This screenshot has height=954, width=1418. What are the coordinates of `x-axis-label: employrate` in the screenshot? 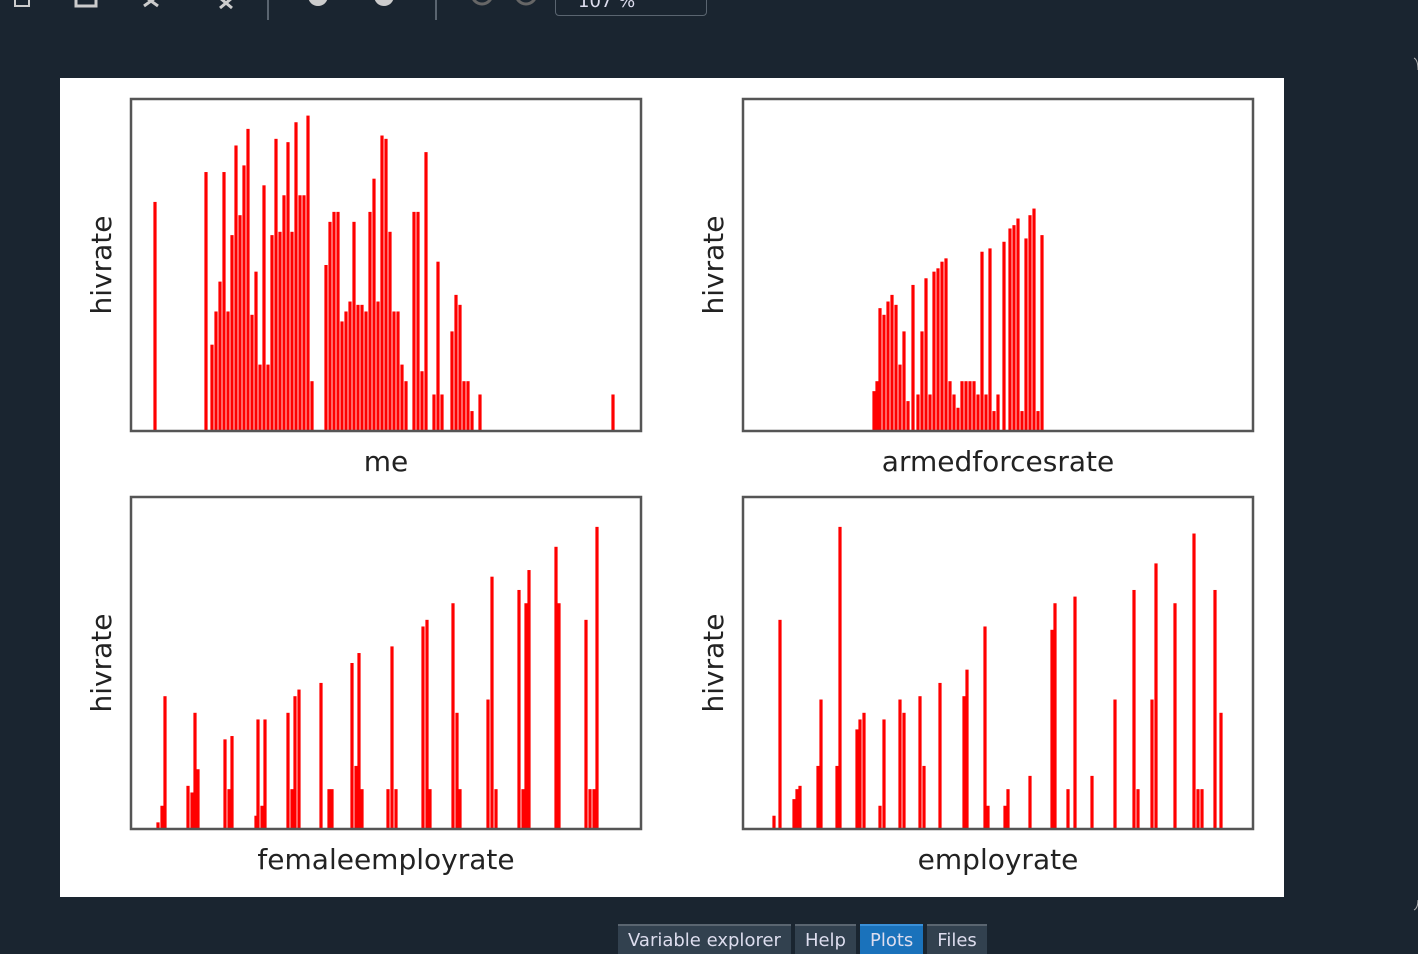 It's located at (998, 859).